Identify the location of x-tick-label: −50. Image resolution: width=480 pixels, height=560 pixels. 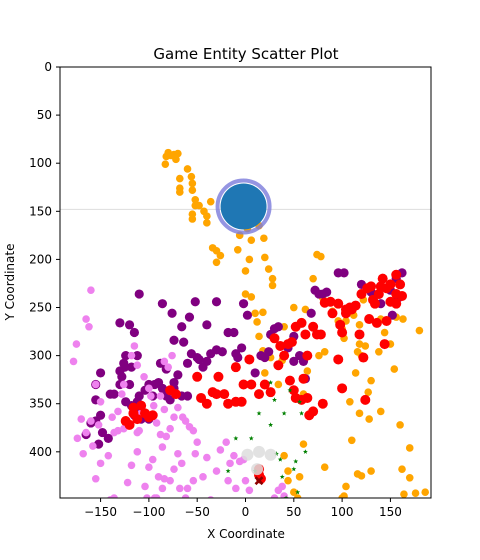
(197, 512).